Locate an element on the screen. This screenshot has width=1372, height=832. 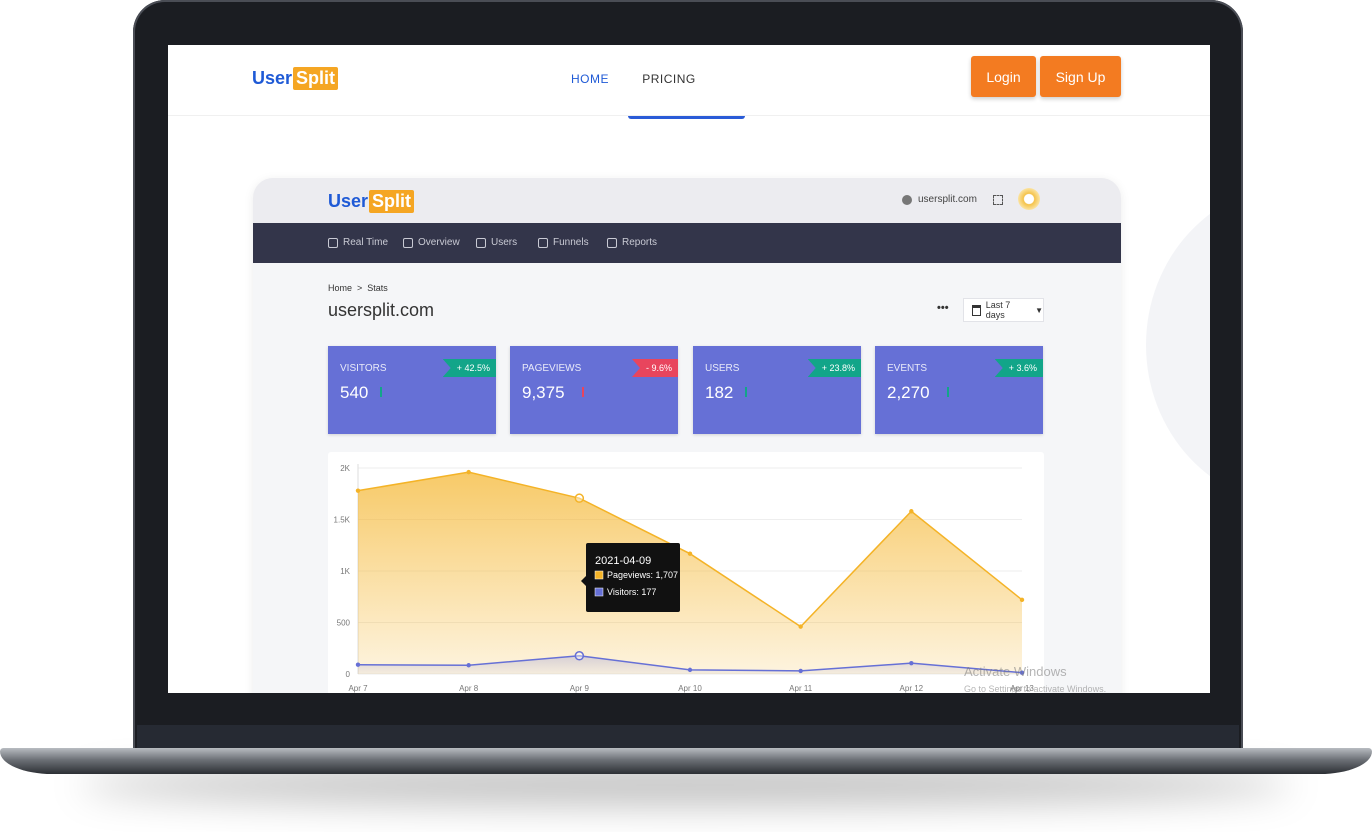
tooltip-line: Pageviews: 1,707 is located at coordinates (642, 575).